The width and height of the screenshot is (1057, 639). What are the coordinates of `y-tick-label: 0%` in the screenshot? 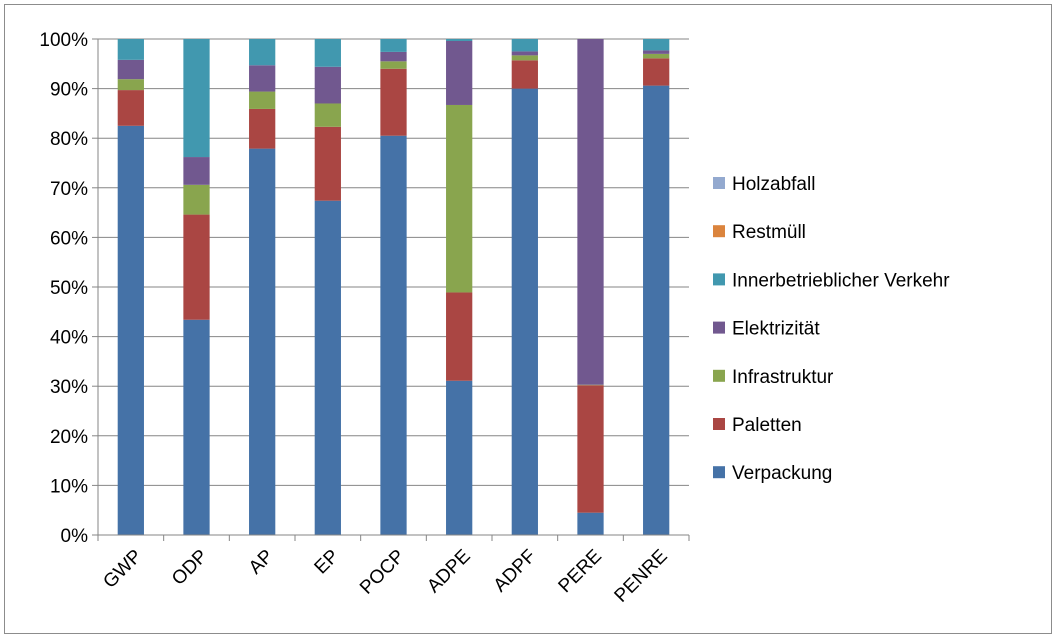 It's located at (75, 536).